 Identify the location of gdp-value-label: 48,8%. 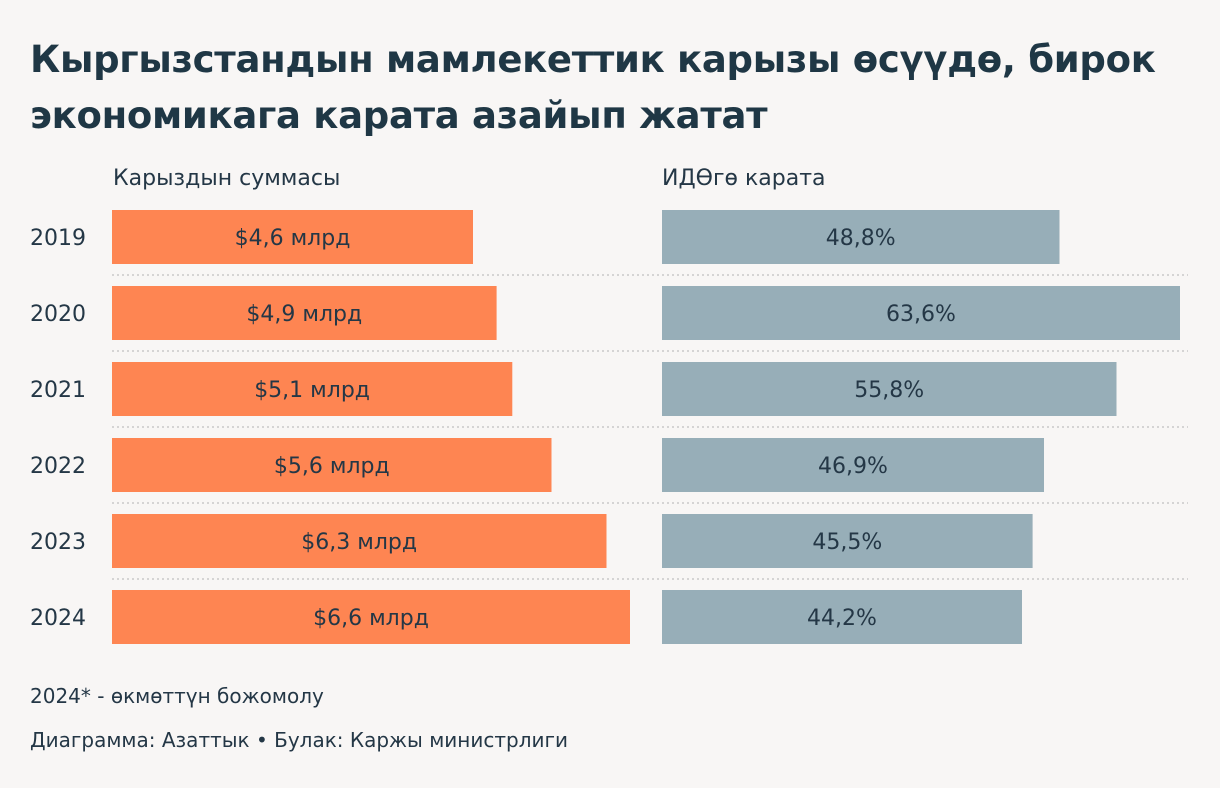
(861, 238).